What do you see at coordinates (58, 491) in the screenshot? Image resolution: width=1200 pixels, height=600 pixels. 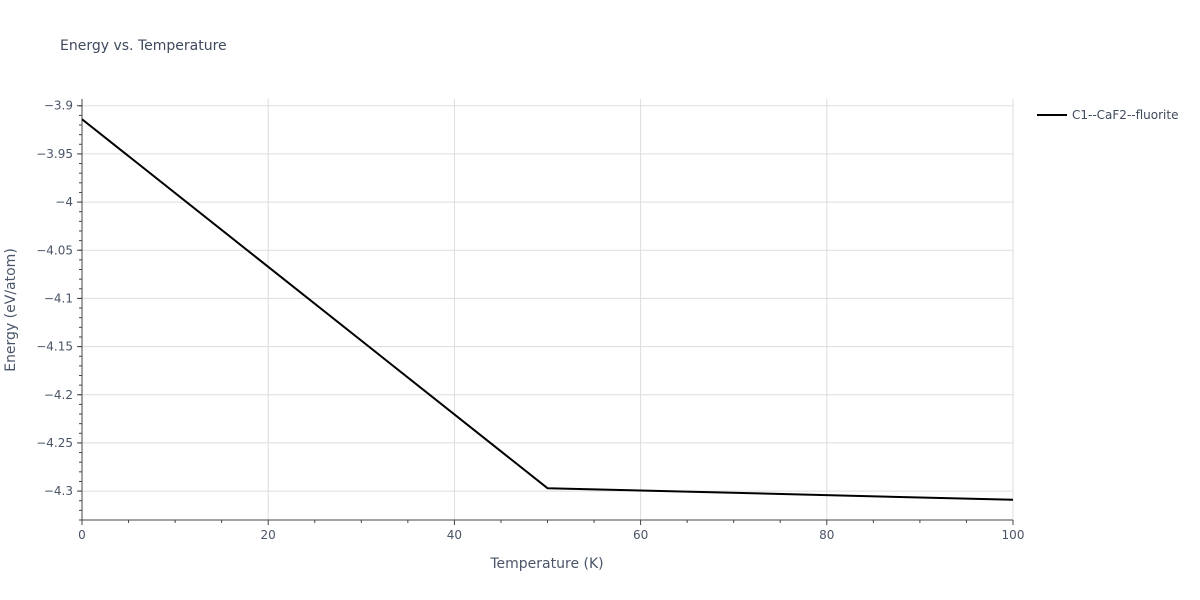 I see `y-tick-label: −4.3` at bounding box center [58, 491].